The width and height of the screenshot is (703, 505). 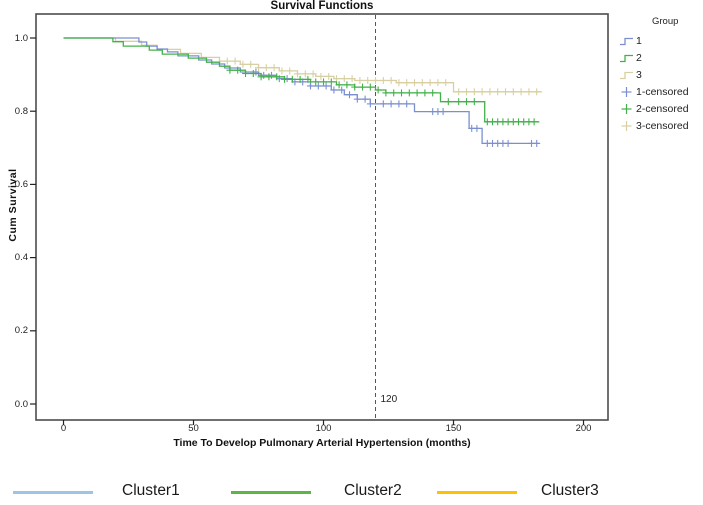 What do you see at coordinates (53, 492) in the screenshot?
I see `cluster-swatch-Cluster1` at bounding box center [53, 492].